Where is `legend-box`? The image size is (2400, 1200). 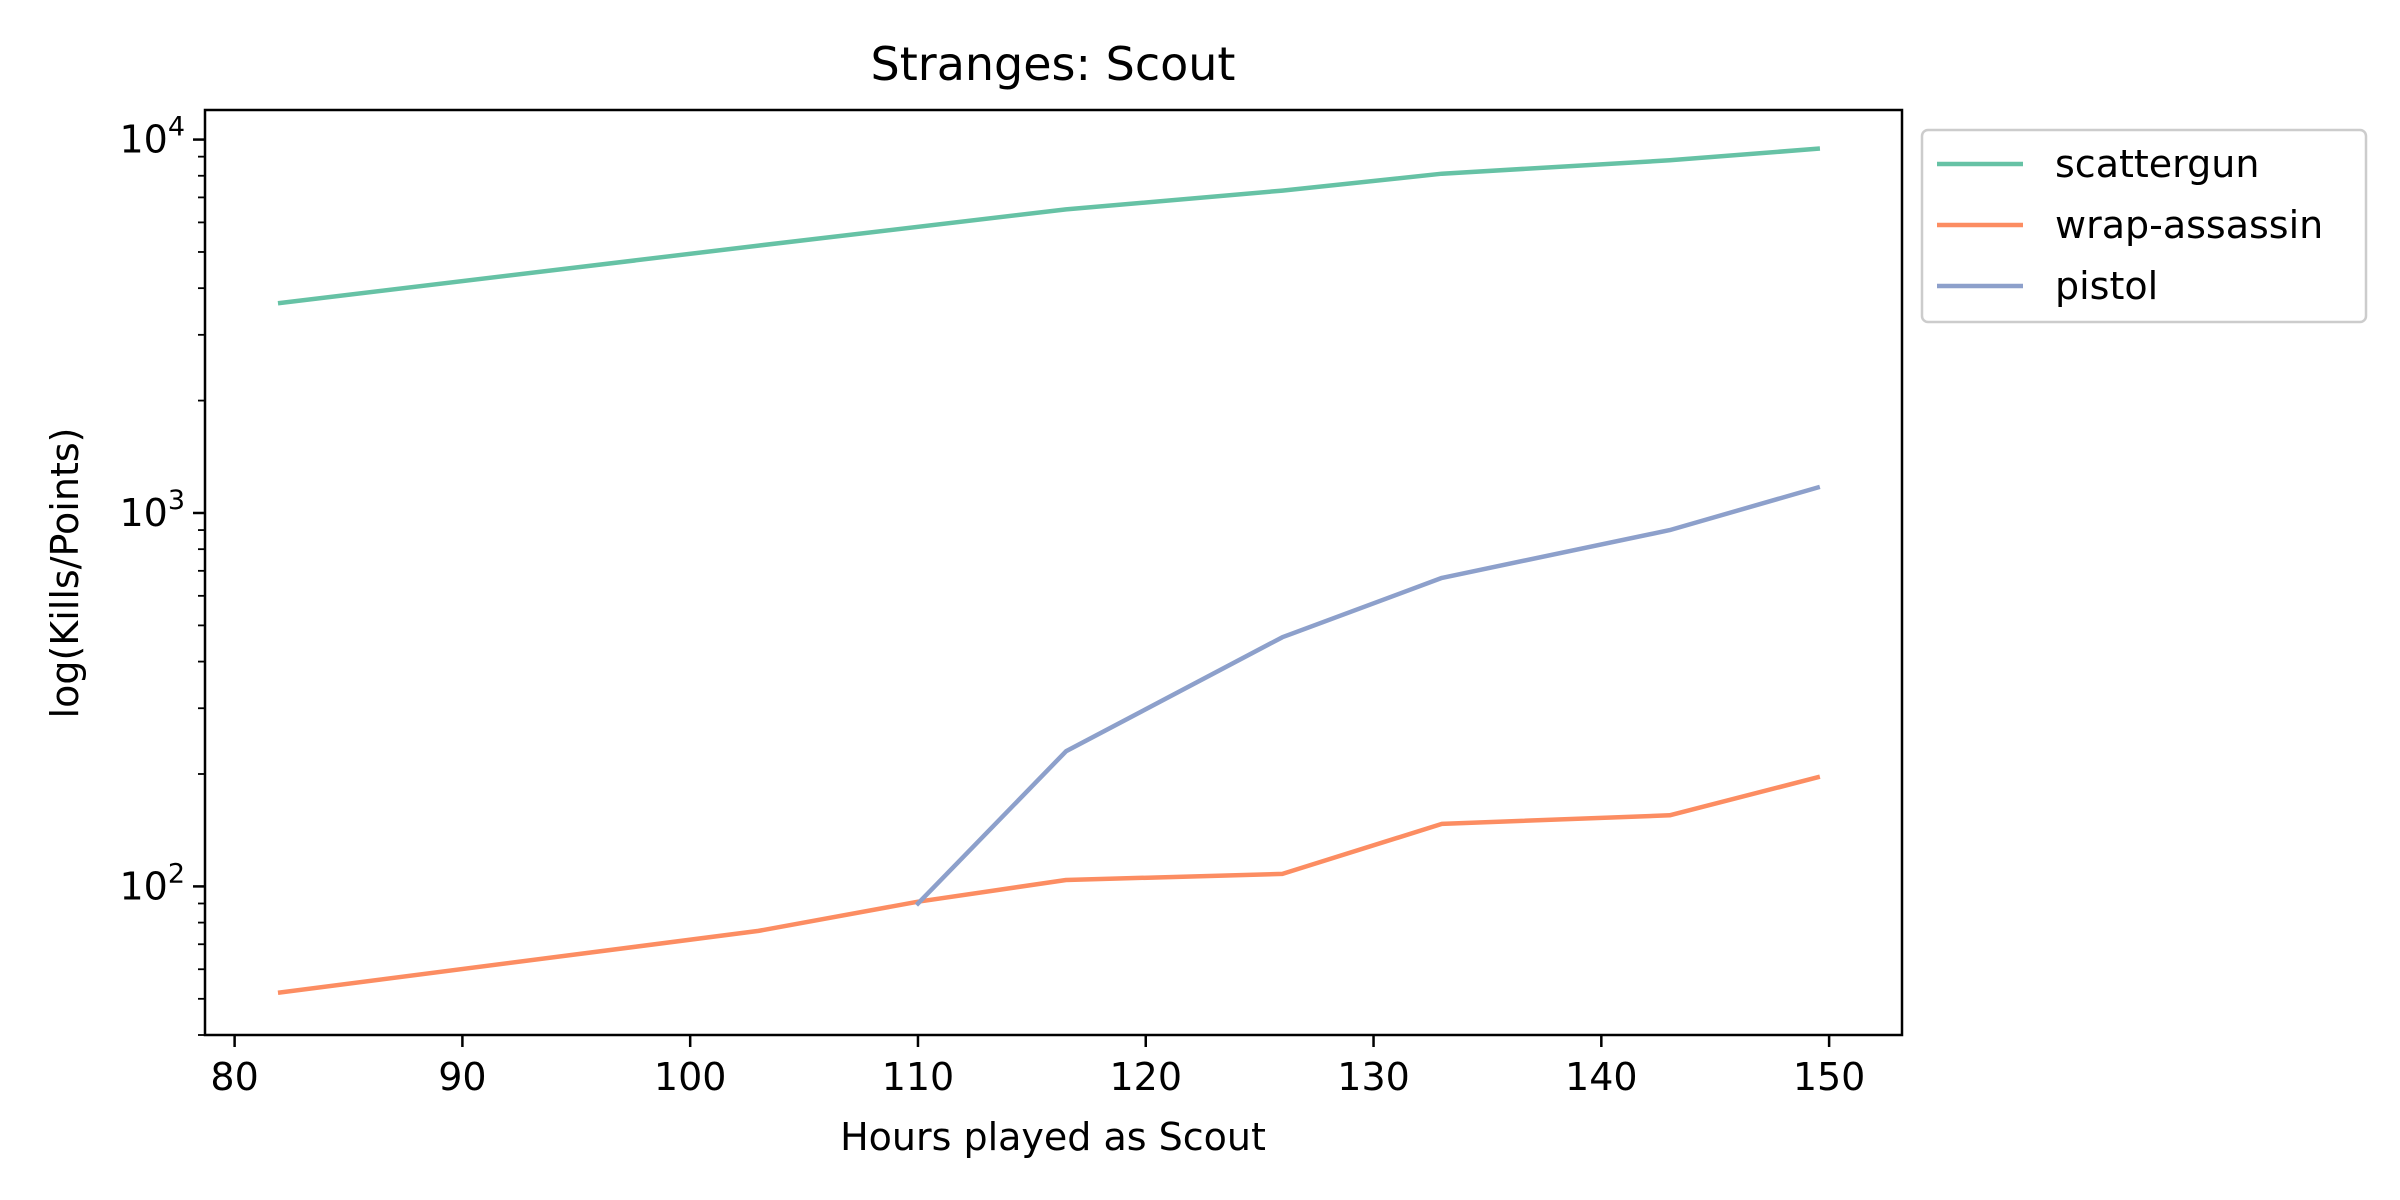 legend-box is located at coordinates (2144, 226).